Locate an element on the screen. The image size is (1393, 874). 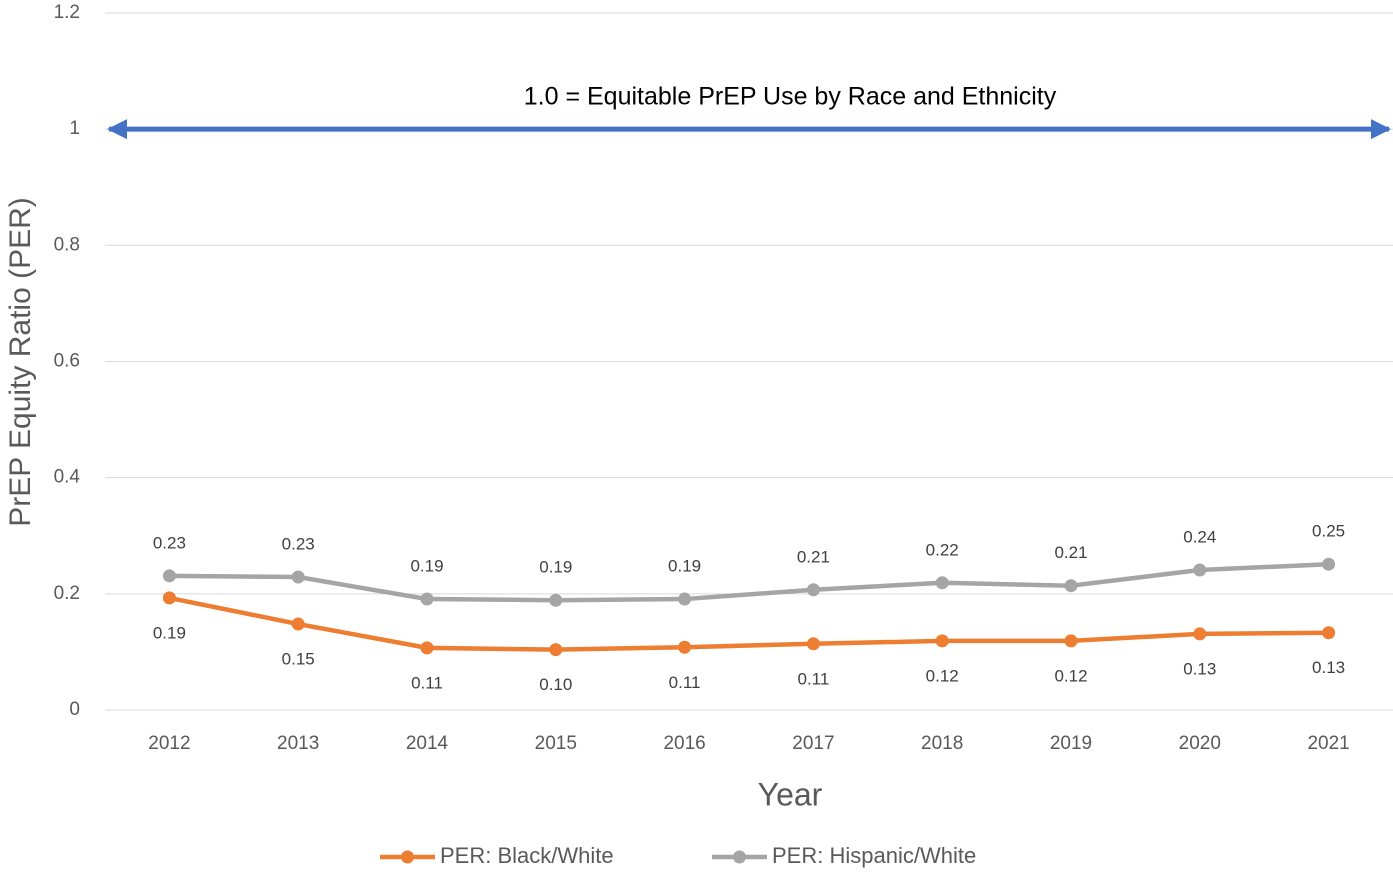
y-tick-label: 0 is located at coordinates (74, 709).